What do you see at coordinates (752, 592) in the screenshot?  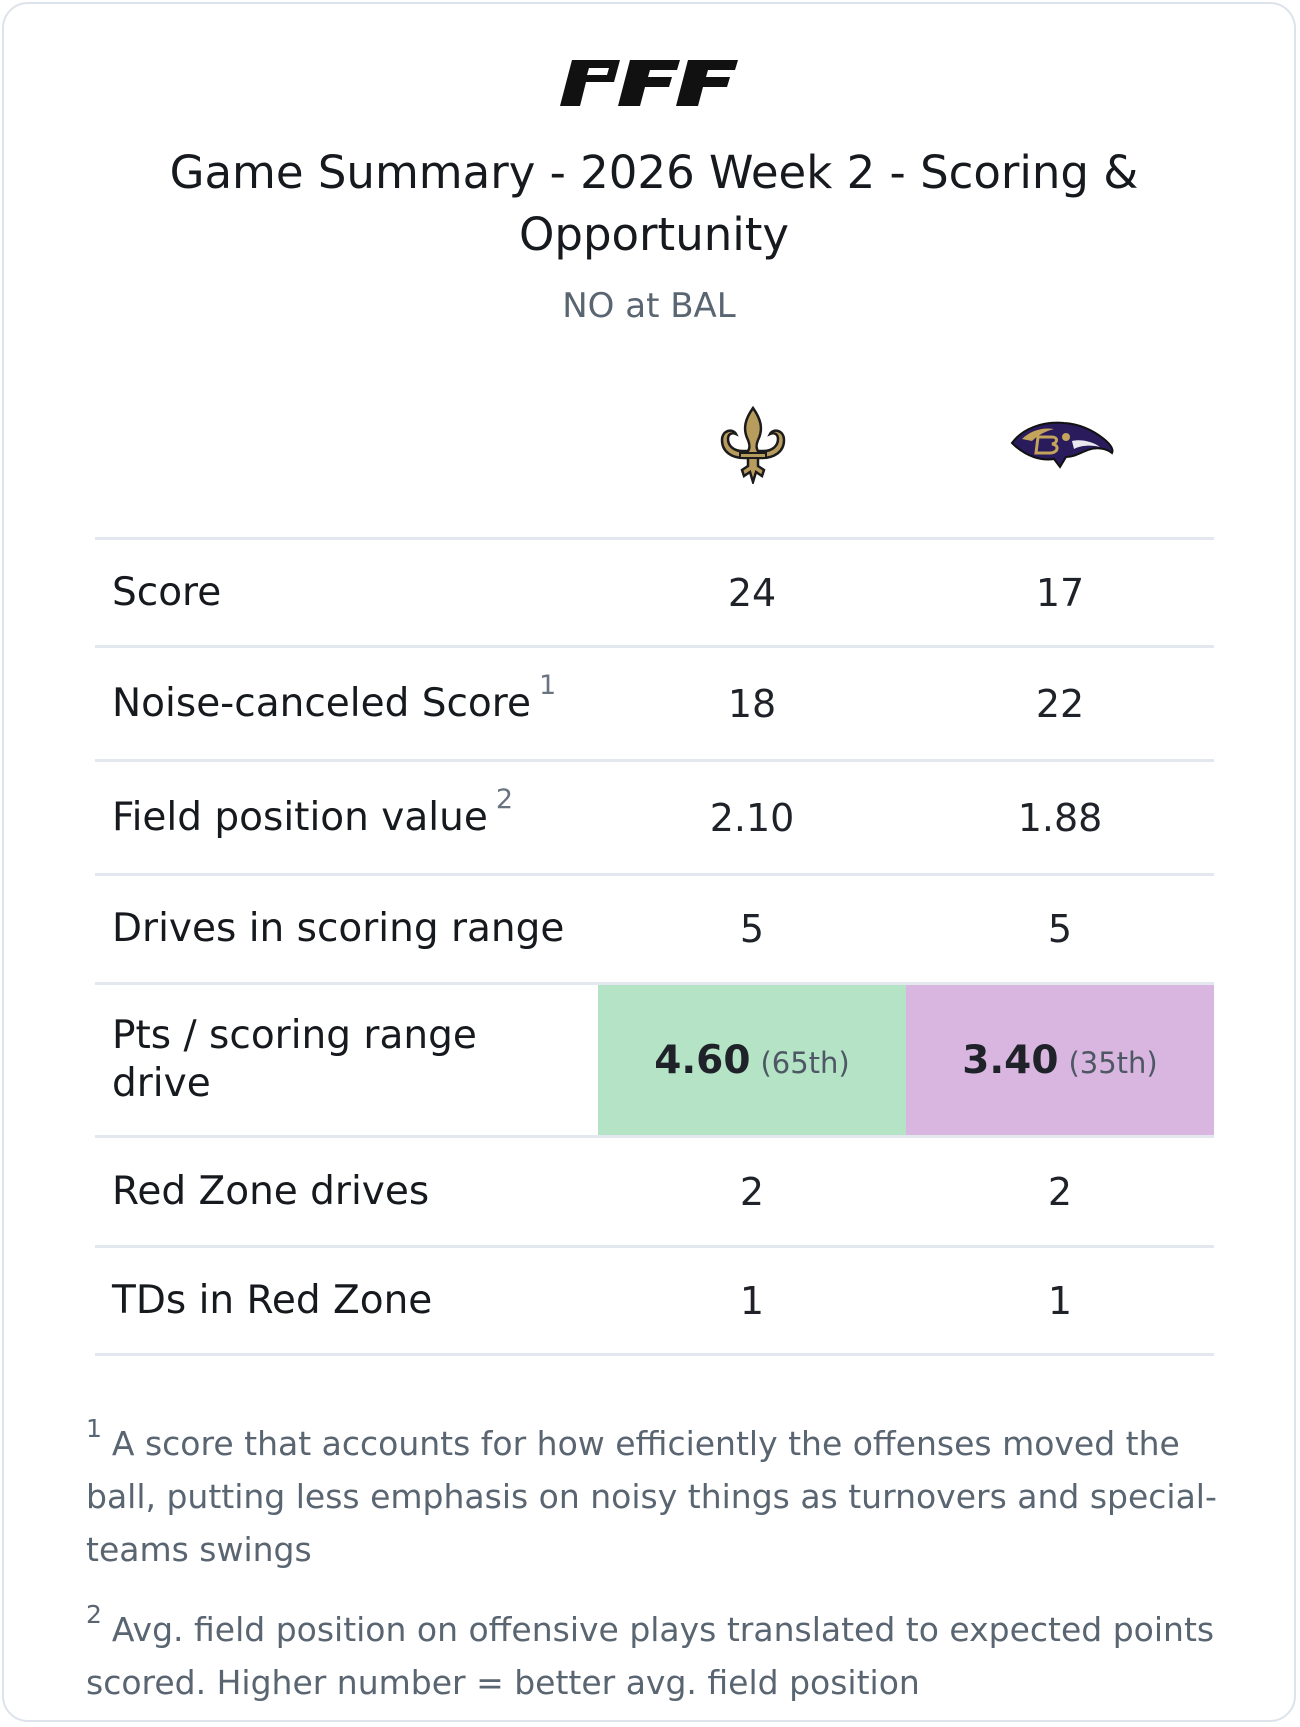 I see `no-value: 24` at bounding box center [752, 592].